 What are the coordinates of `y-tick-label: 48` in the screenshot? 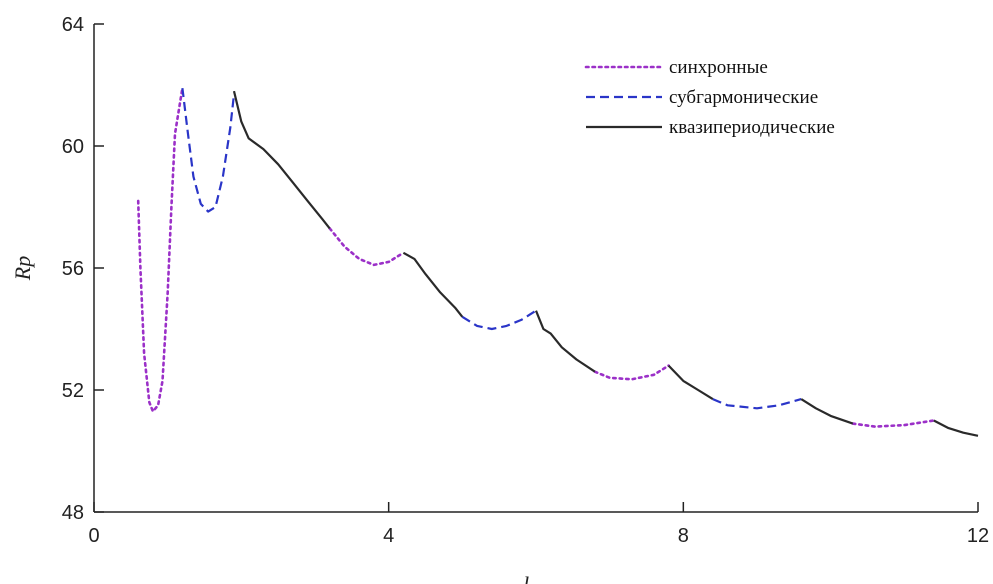 It's located at (73, 513).